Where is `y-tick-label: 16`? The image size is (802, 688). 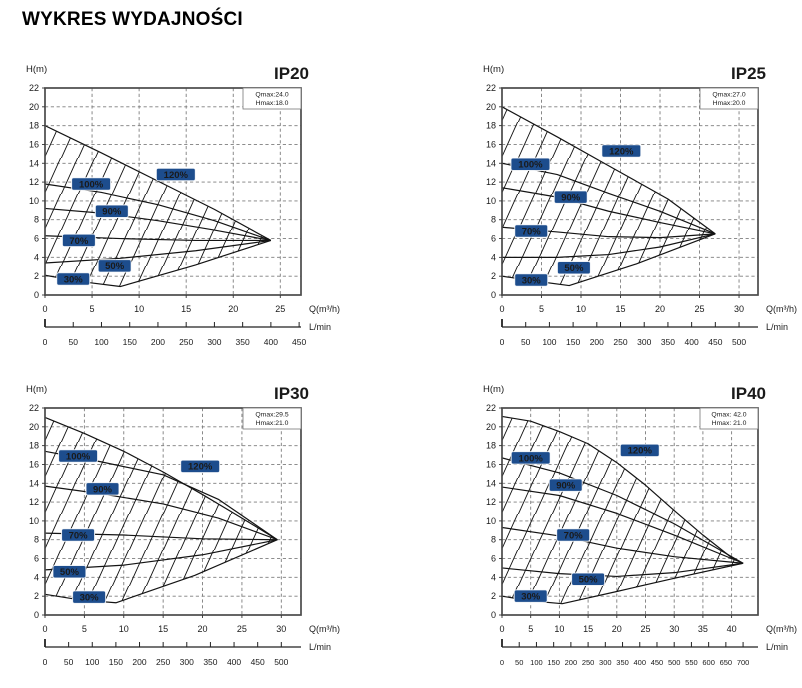
y-tick-label: 16 is located at coordinates (491, 144).